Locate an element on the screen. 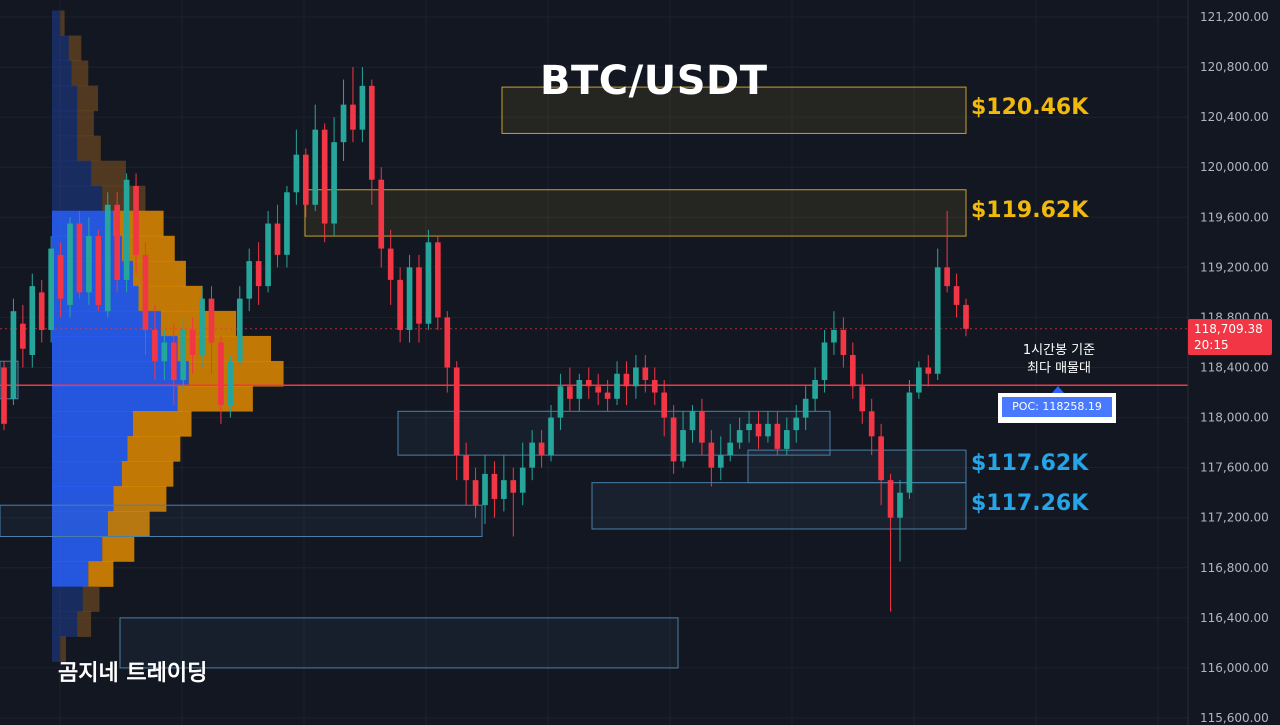 This screenshot has height=725, width=1280. zone-label-117-26k: $117.26K is located at coordinates (1030, 503).